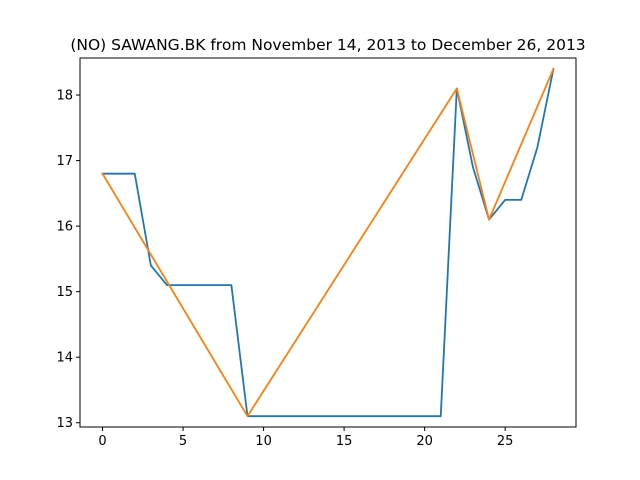 Image resolution: width=640 pixels, height=480 pixels. What do you see at coordinates (505, 441) in the screenshot?
I see `x-tick-label: 25` at bounding box center [505, 441].